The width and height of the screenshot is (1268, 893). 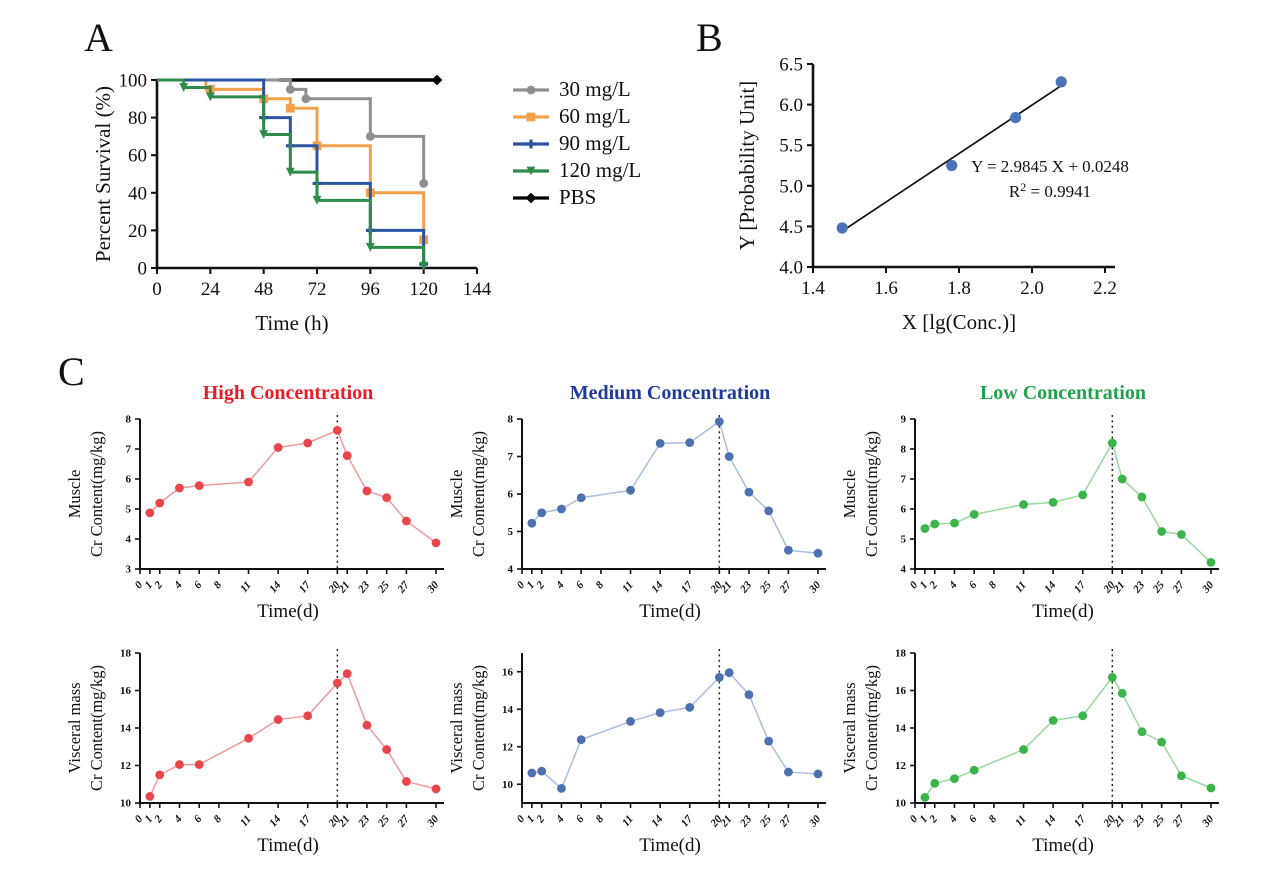 I want to click on y-tick-label: 5, so click(x=904, y=540).